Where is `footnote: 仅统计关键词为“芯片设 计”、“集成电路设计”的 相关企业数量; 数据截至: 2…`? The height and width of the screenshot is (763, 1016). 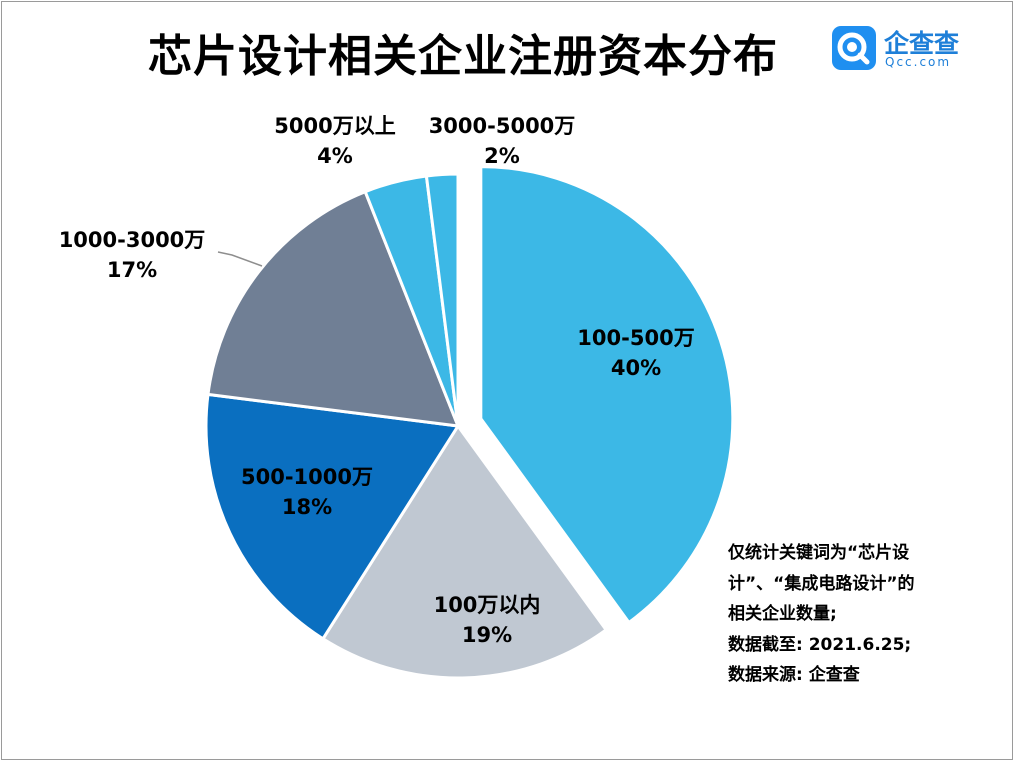 footnote: 仅统计关键词为“芯片设 计”、“集成电路设计”的 相关企业数量; 数据截至: 2… is located at coordinates (859, 614).